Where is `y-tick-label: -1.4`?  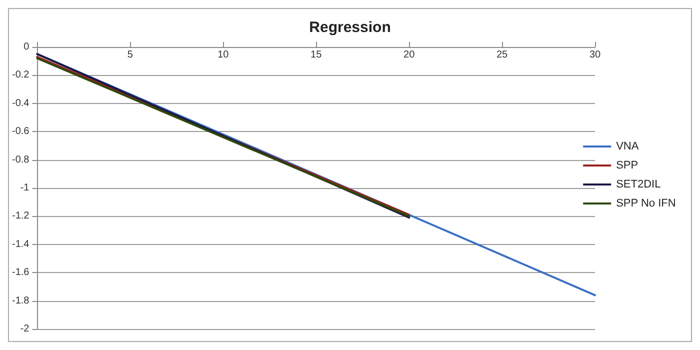
y-tick-label: -1.4 is located at coordinates (21, 244).